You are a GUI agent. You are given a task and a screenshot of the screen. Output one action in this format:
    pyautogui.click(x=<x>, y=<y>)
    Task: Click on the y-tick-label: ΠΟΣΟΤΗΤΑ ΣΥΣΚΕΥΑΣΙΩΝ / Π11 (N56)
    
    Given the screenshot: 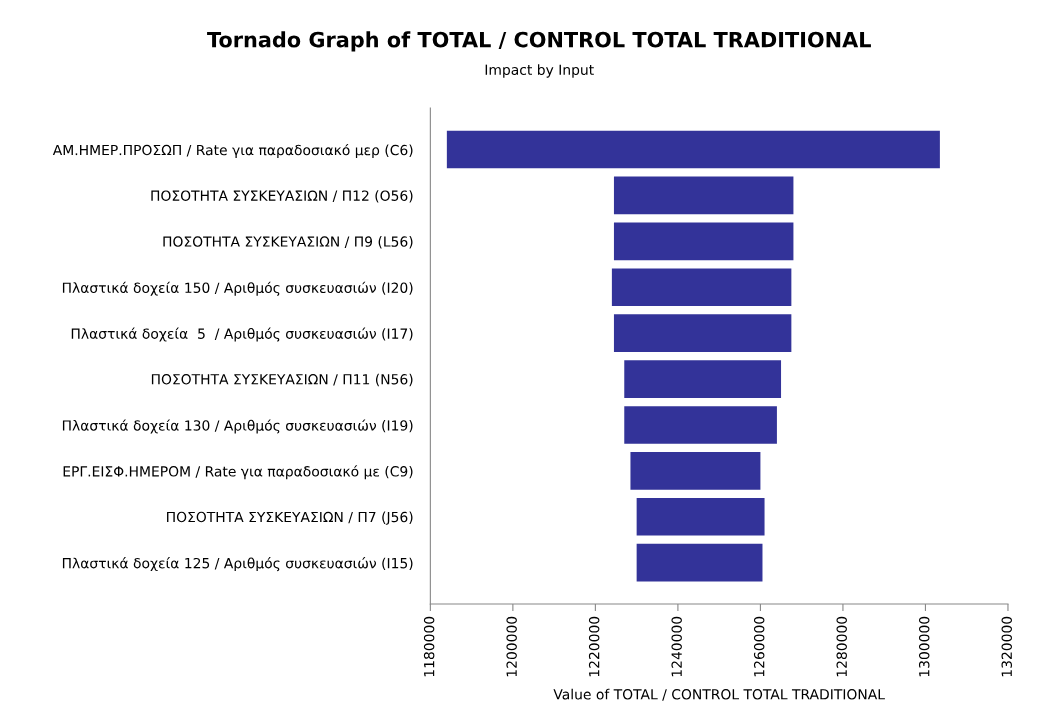 What is the action you would take?
    pyautogui.click(x=282, y=380)
    